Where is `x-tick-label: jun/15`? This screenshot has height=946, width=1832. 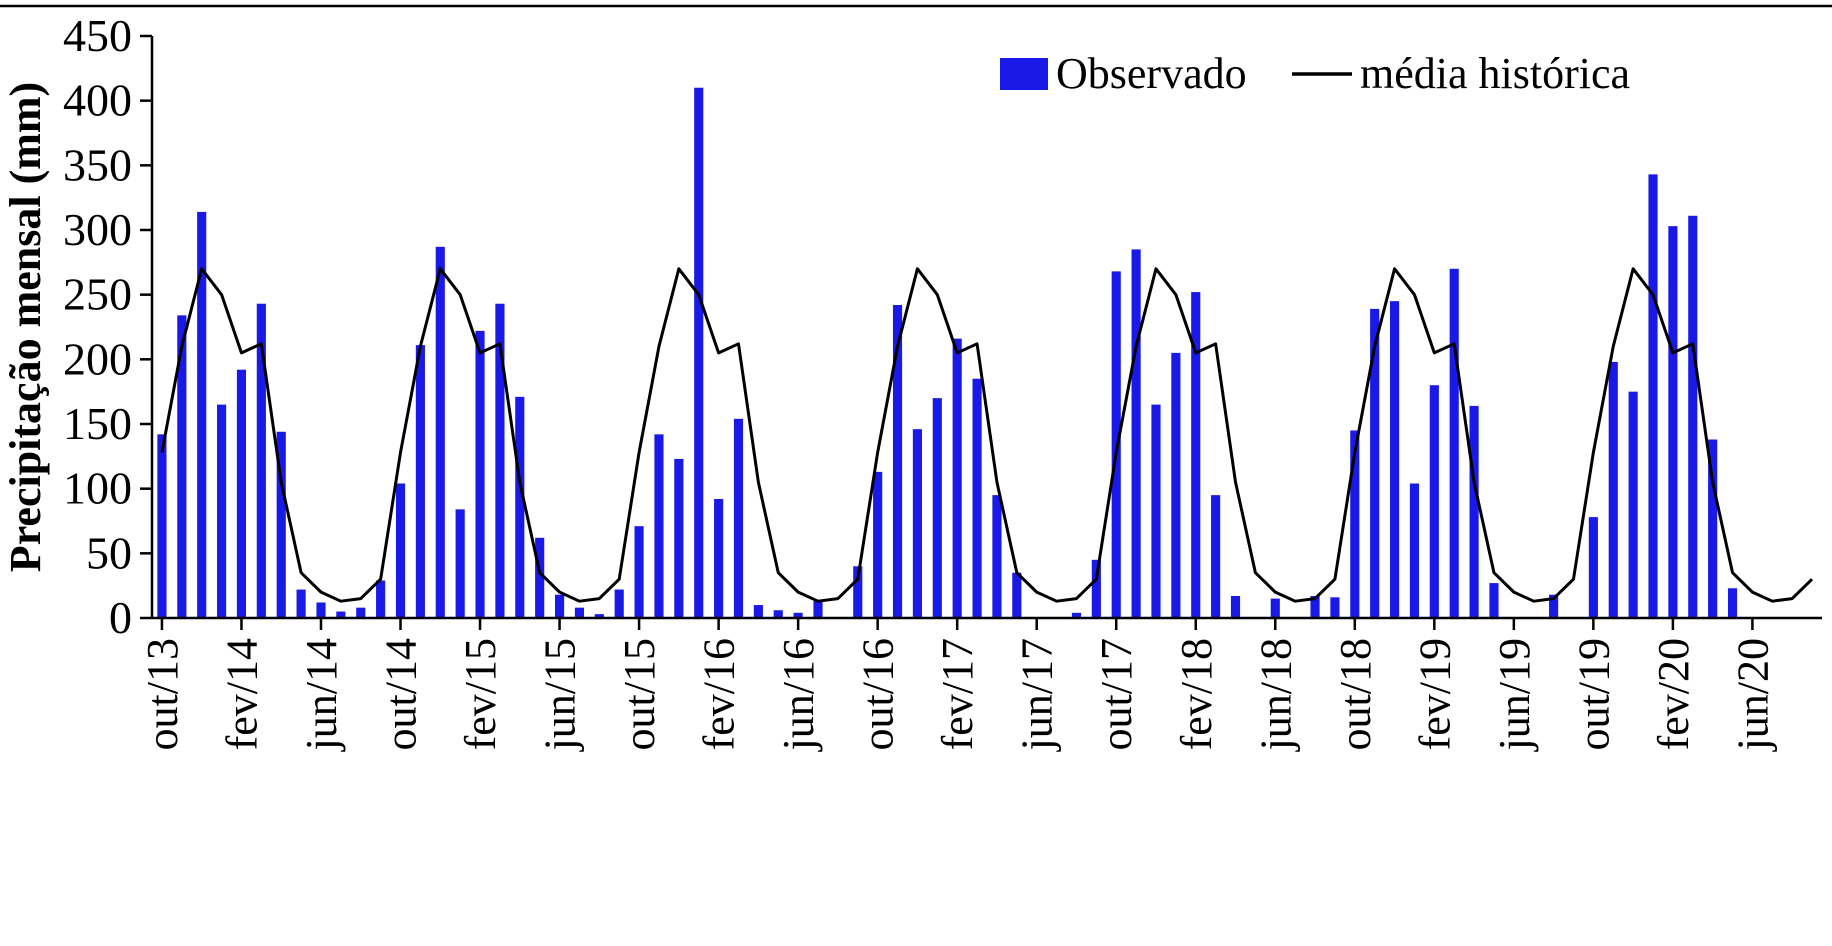 x-tick-label: jun/15 is located at coordinates (560, 695).